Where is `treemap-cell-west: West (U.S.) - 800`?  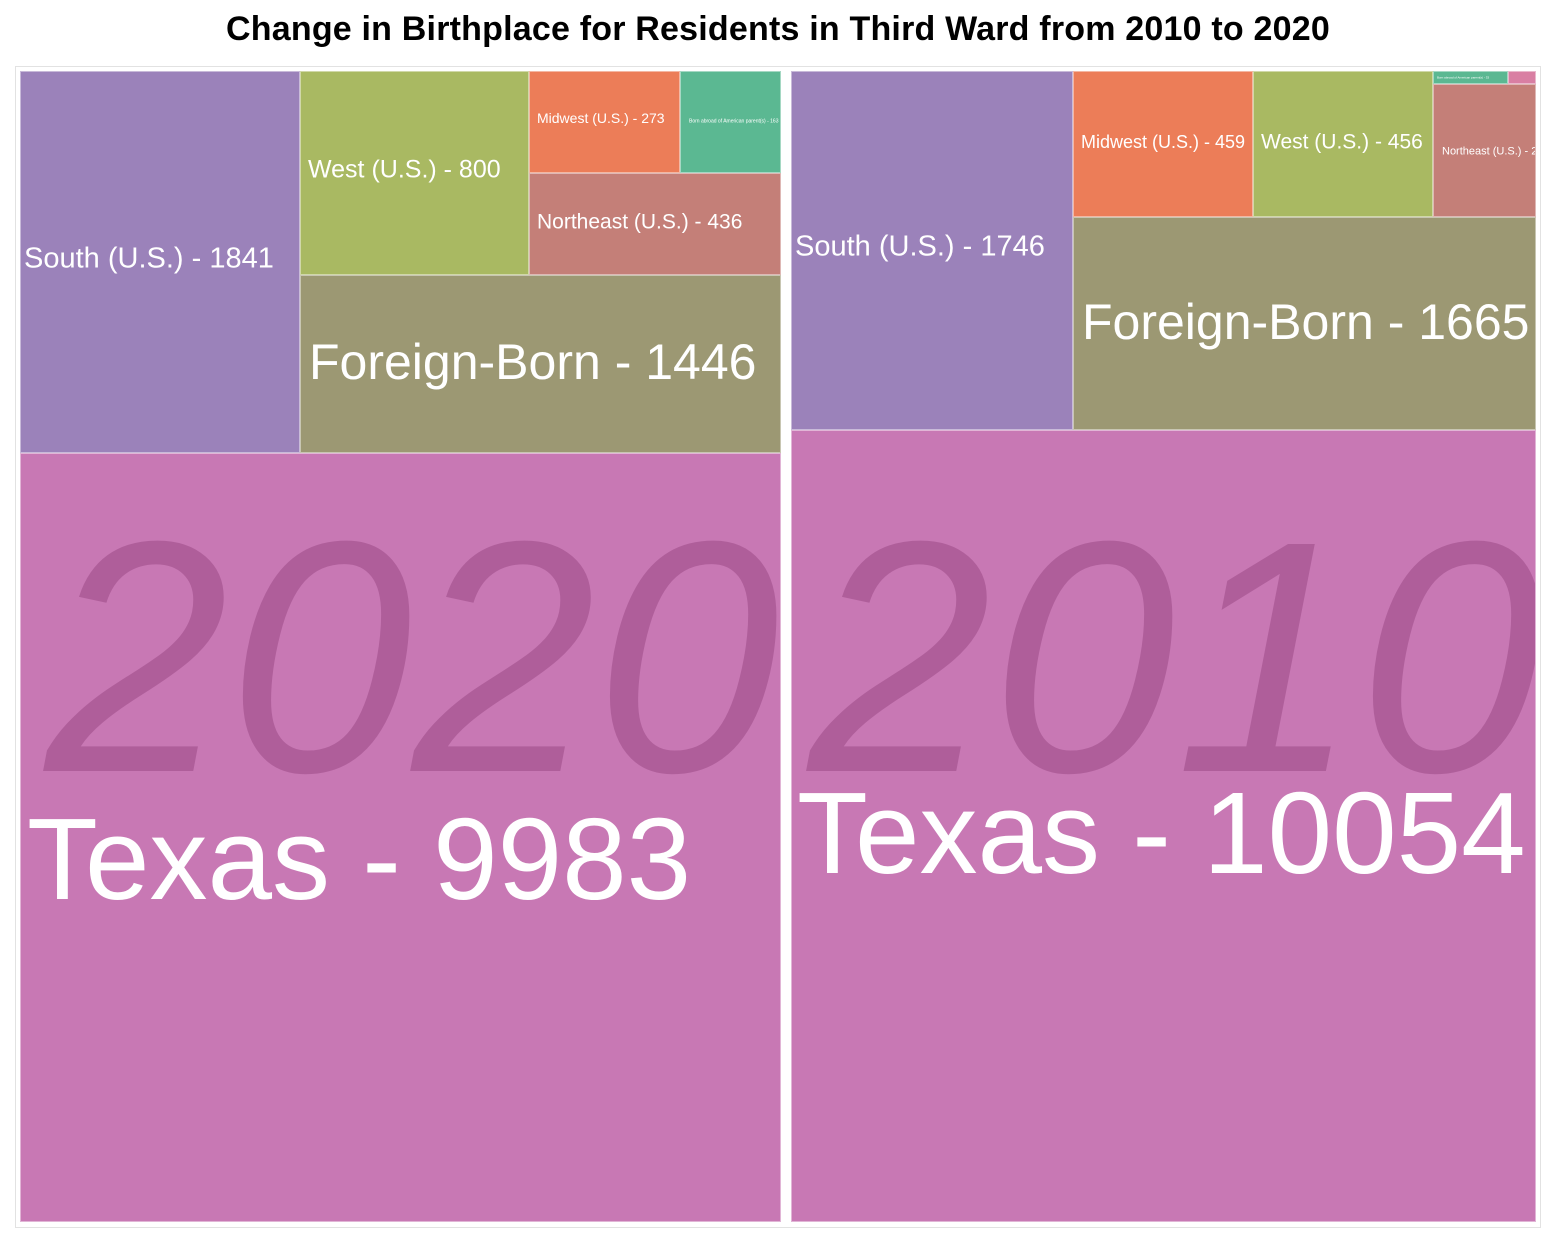
treemap-cell-west: West (U.S.) - 800 is located at coordinates (414, 173).